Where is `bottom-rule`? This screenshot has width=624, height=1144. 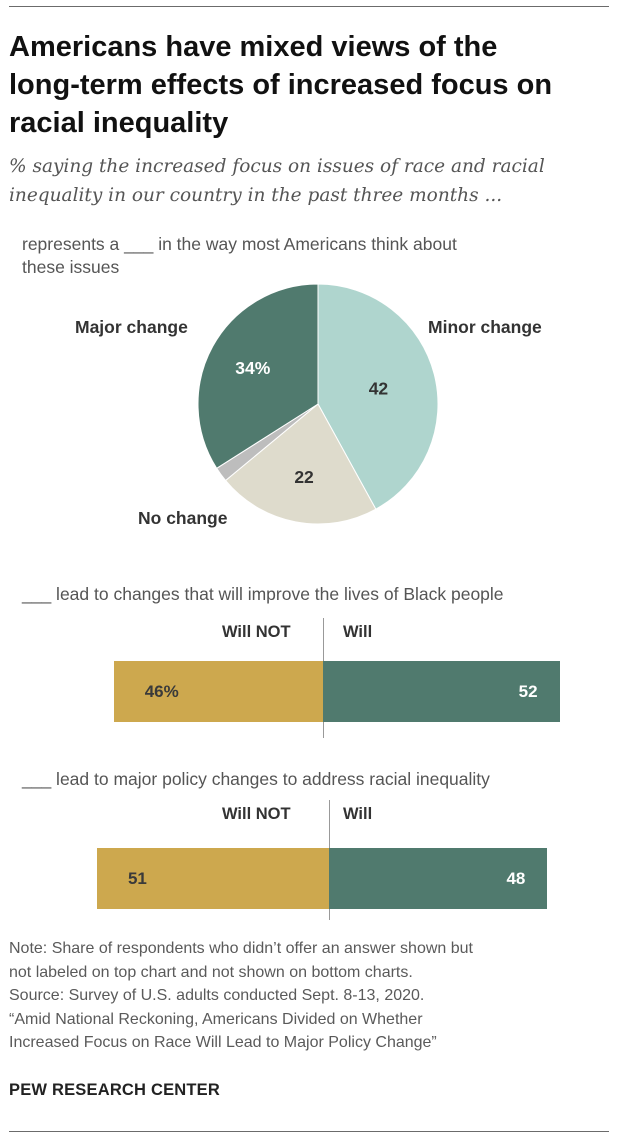
bottom-rule is located at coordinates (309, 1131).